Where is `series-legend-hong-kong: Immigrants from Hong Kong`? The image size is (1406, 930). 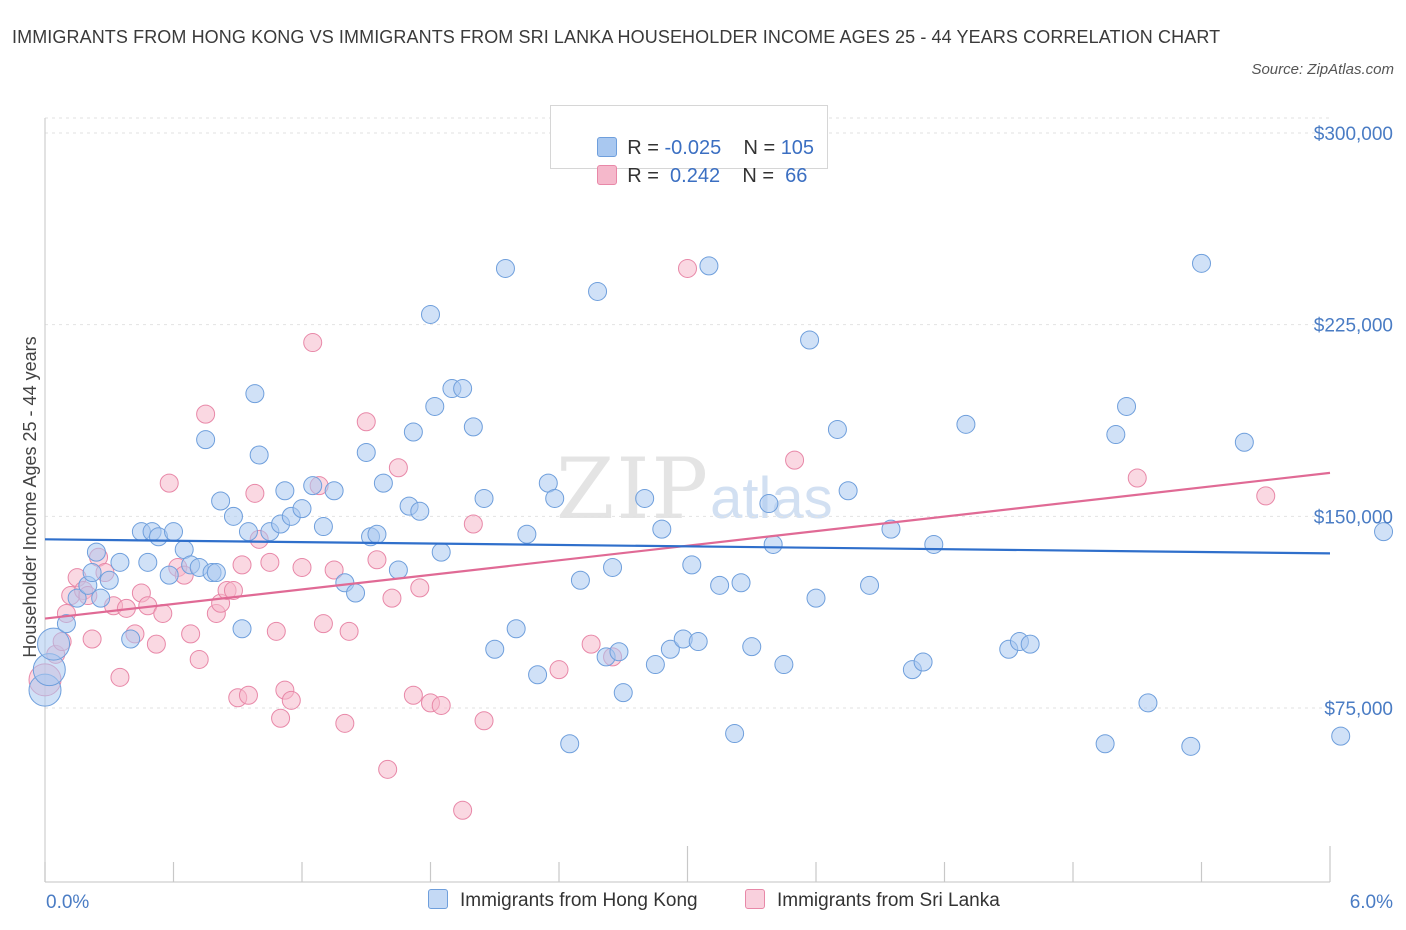 series-legend-hong-kong: Immigrants from Hong Kong is located at coordinates (563, 900).